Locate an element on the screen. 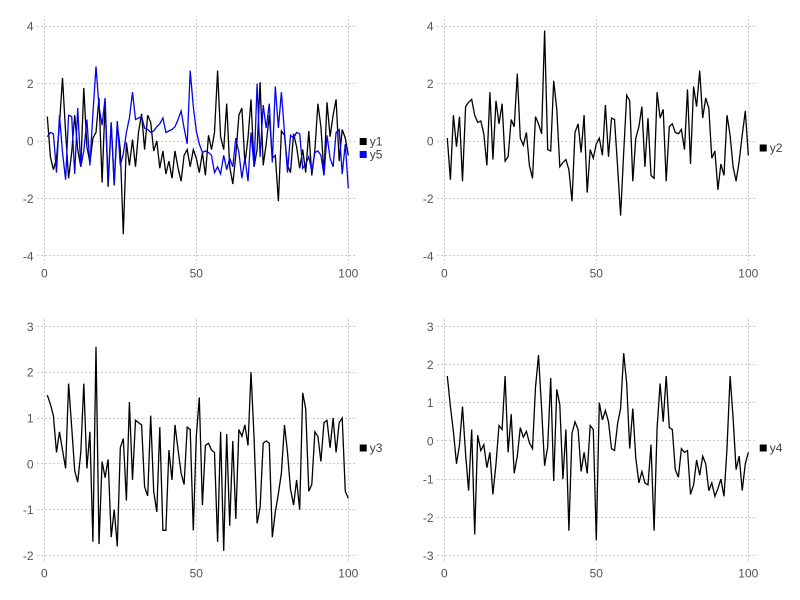  svg-text: y4 is located at coordinates (776, 448).